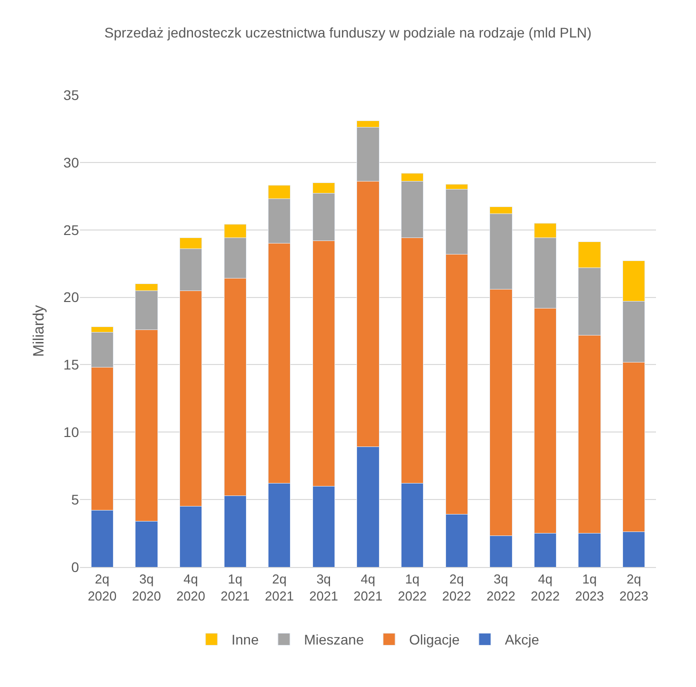 This screenshot has width=696, height=687. What do you see at coordinates (501, 588) in the screenshot?
I see `x-tick-label: 3q 2022` at bounding box center [501, 588].